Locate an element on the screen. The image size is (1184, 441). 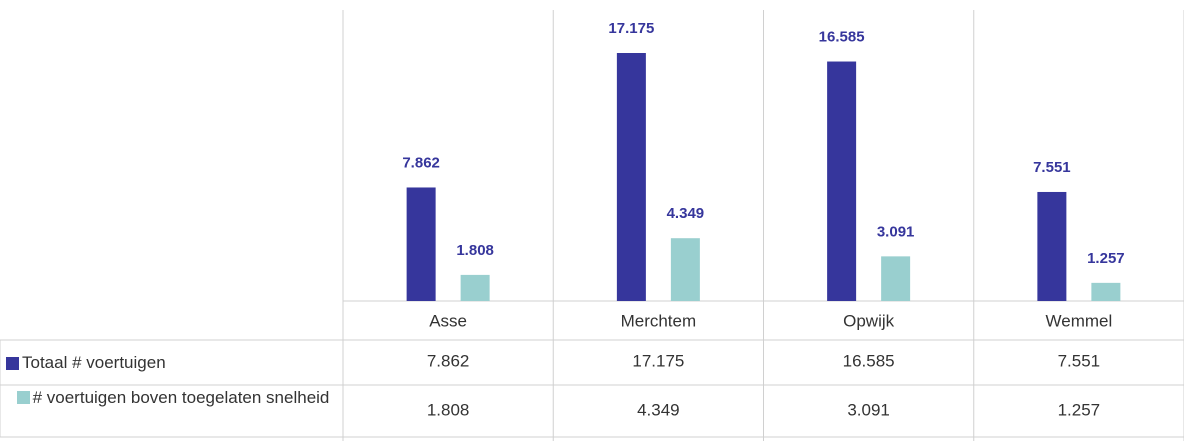
data-label: 16.585 is located at coordinates (842, 36).